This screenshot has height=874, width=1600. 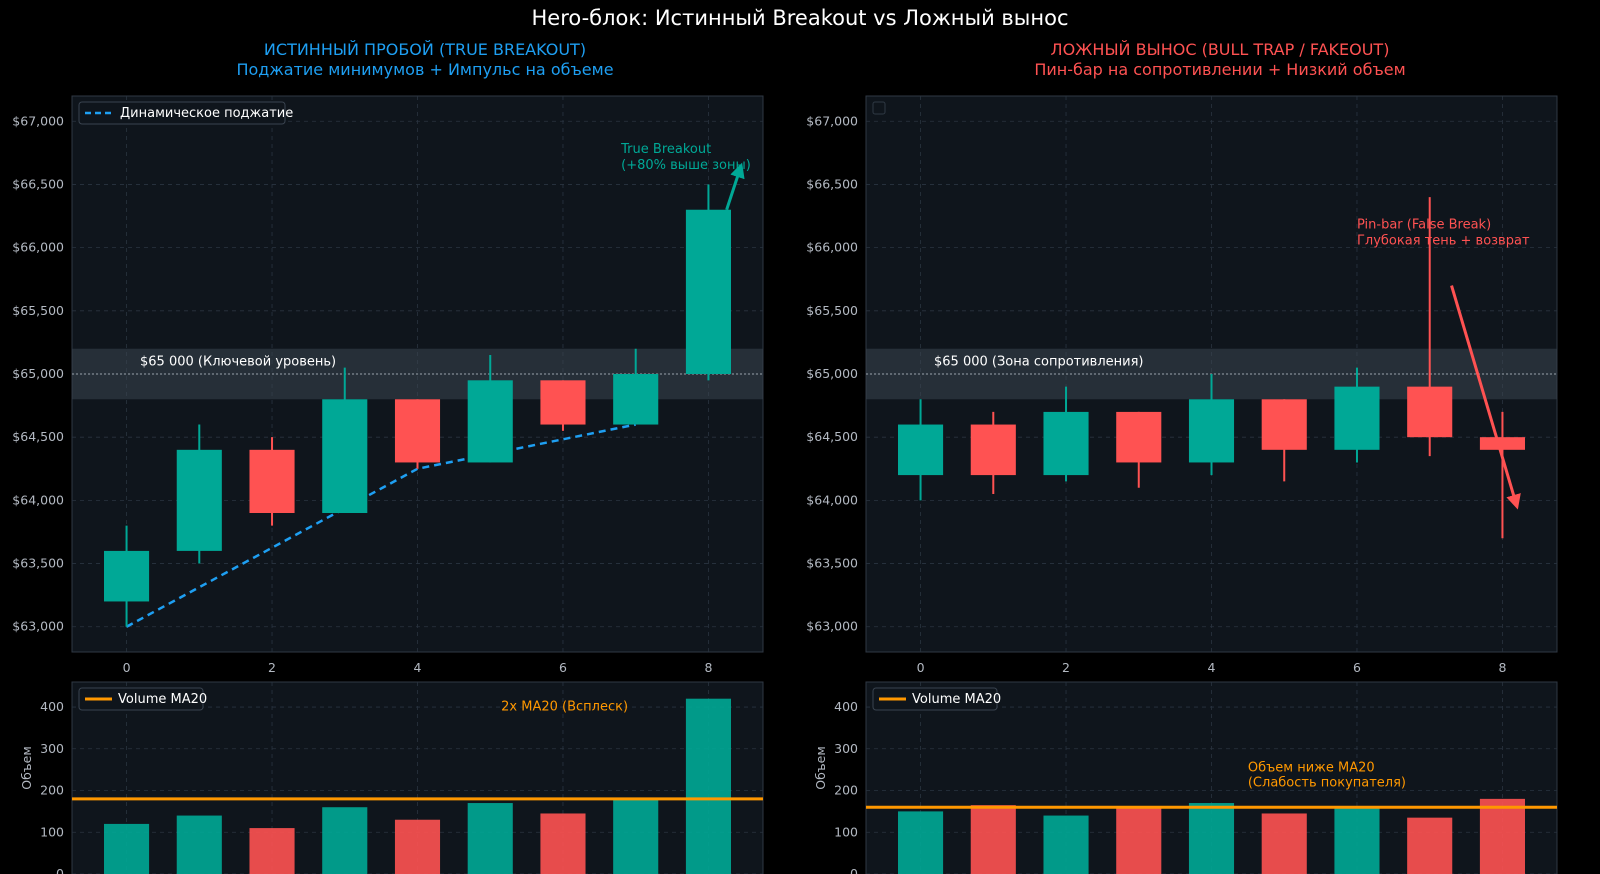 I want to click on left-vol-annotation-line: 2x MA20 (Всплеск), so click(x=564, y=706).